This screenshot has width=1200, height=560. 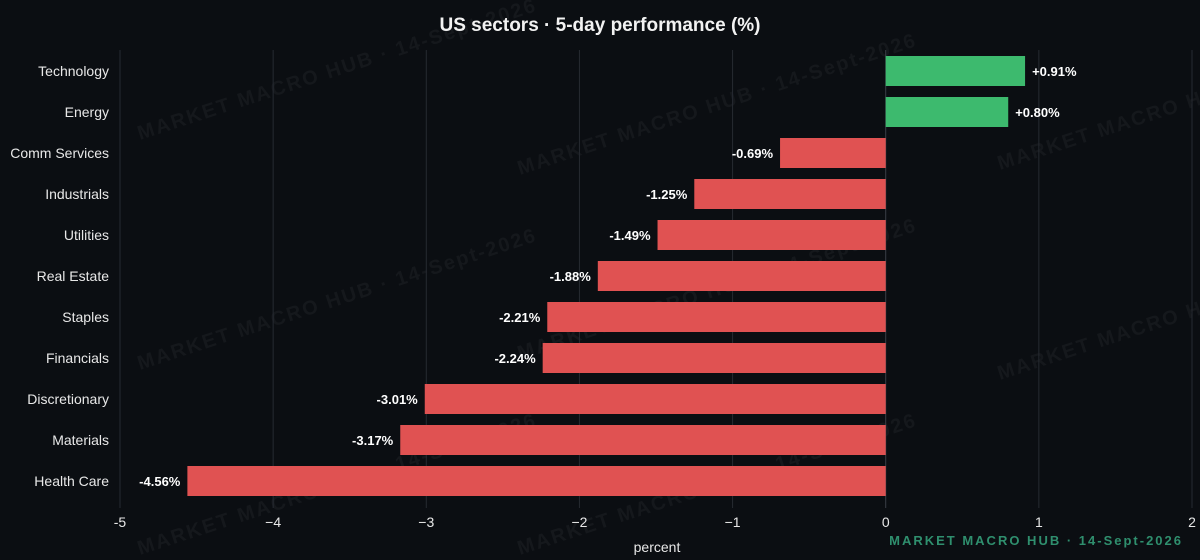 What do you see at coordinates (426, 522) in the screenshot?
I see `x-tick-label: −3` at bounding box center [426, 522].